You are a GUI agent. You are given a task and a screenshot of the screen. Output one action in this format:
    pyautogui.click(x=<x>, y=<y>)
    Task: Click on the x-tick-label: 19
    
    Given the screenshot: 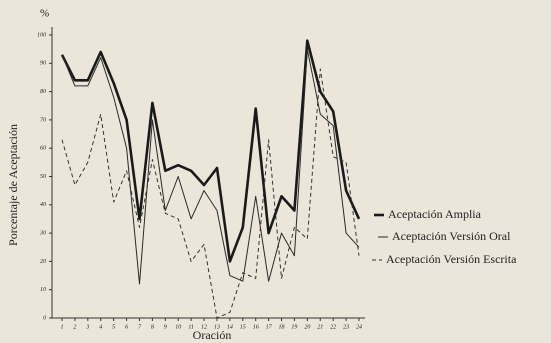 What is the action you would take?
    pyautogui.click(x=294, y=327)
    